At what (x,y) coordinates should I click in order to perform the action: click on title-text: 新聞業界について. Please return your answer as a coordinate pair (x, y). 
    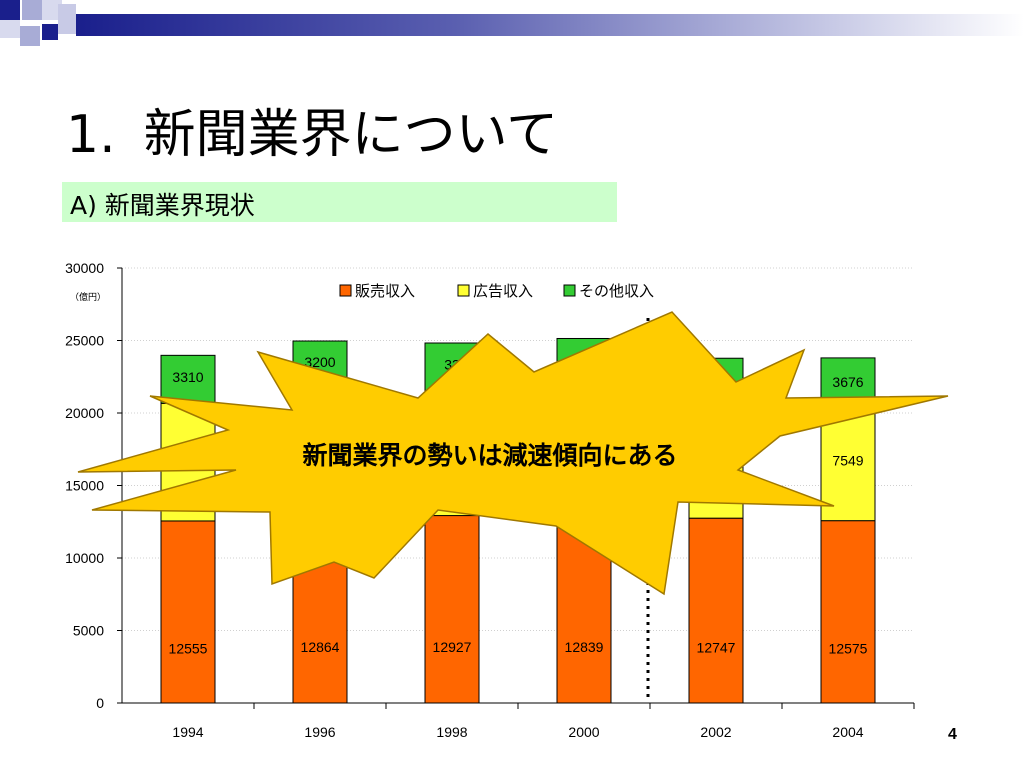
    Looking at the image, I should click on (351, 135).